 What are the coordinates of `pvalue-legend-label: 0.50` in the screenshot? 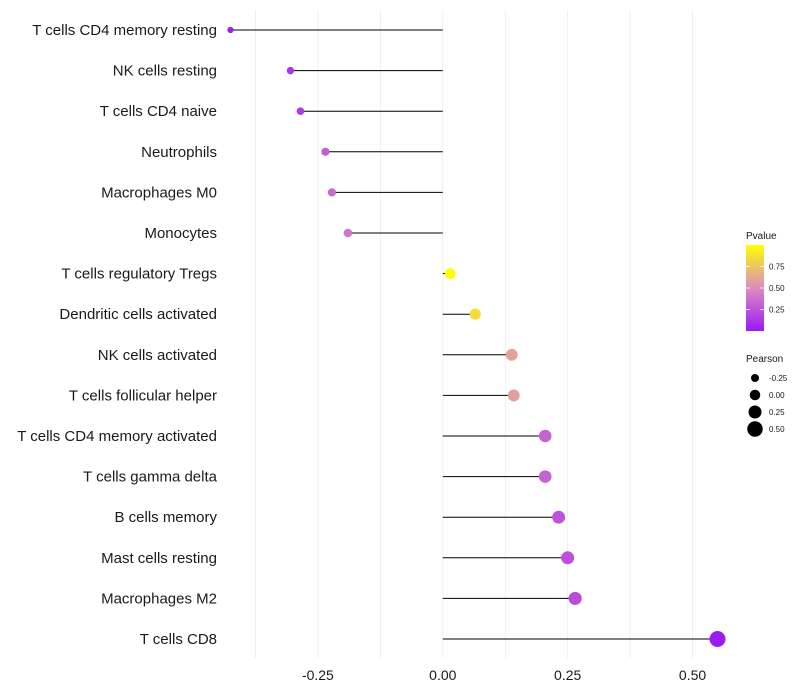 It's located at (777, 288).